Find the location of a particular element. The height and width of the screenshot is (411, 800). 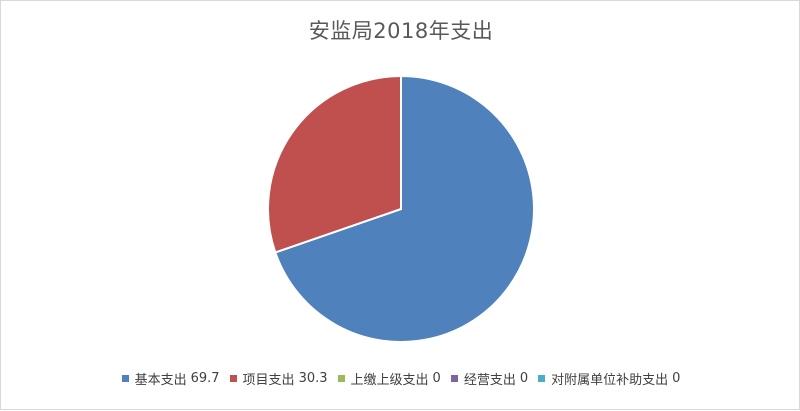

legend-item-1: 基本支出 69.7 is located at coordinates (170, 378).